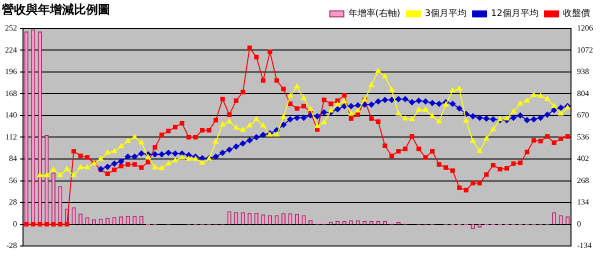  What do you see at coordinates (583, 93) in the screenshot?
I see `y2-tick-label: 804` at bounding box center [583, 93].